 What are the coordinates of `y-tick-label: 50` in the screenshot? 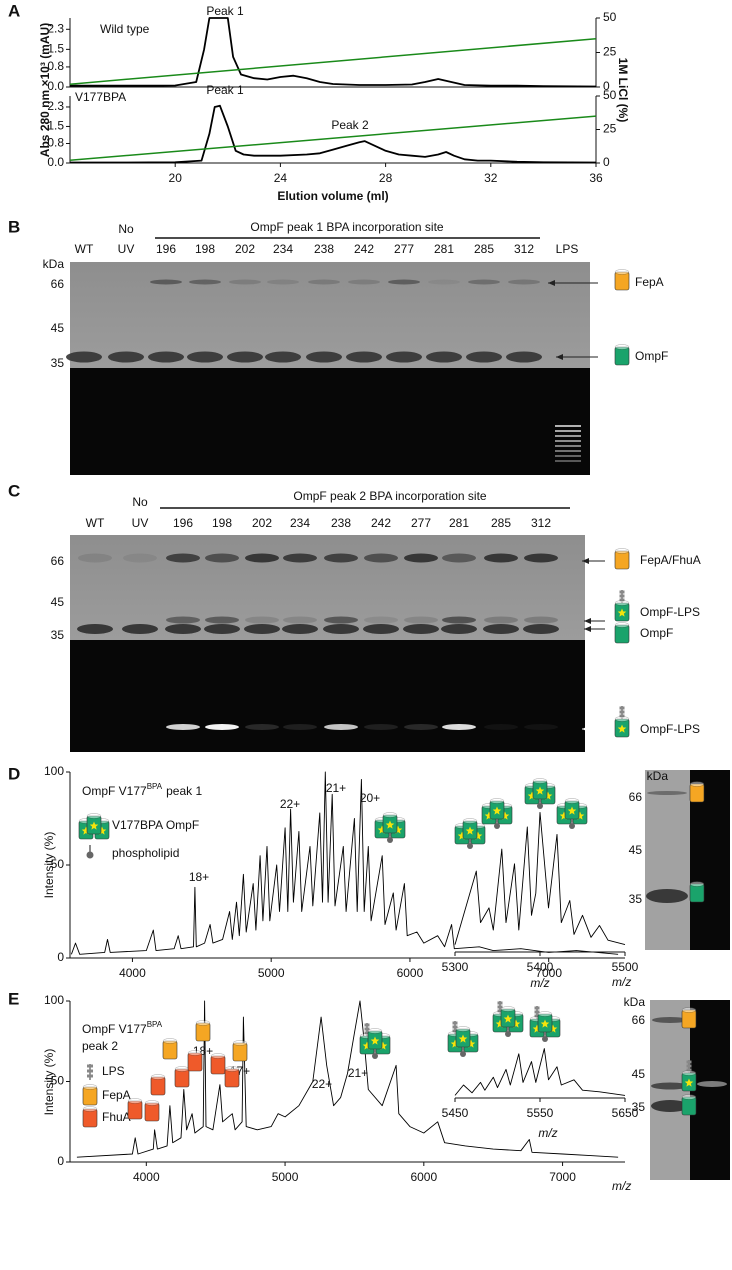 It's located at (58, 1081).